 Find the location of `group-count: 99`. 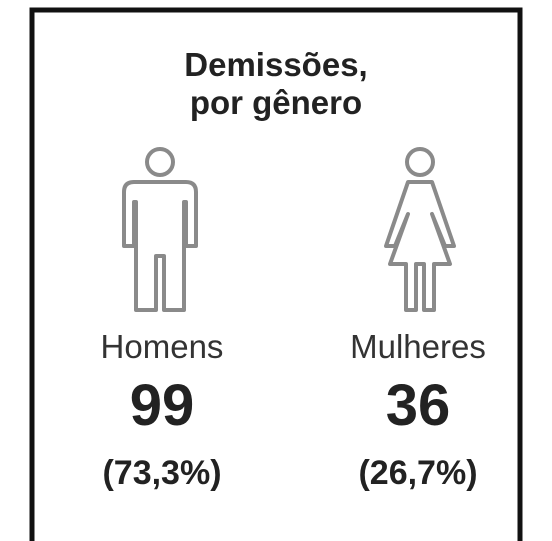

group-count: 99 is located at coordinates (162, 405).